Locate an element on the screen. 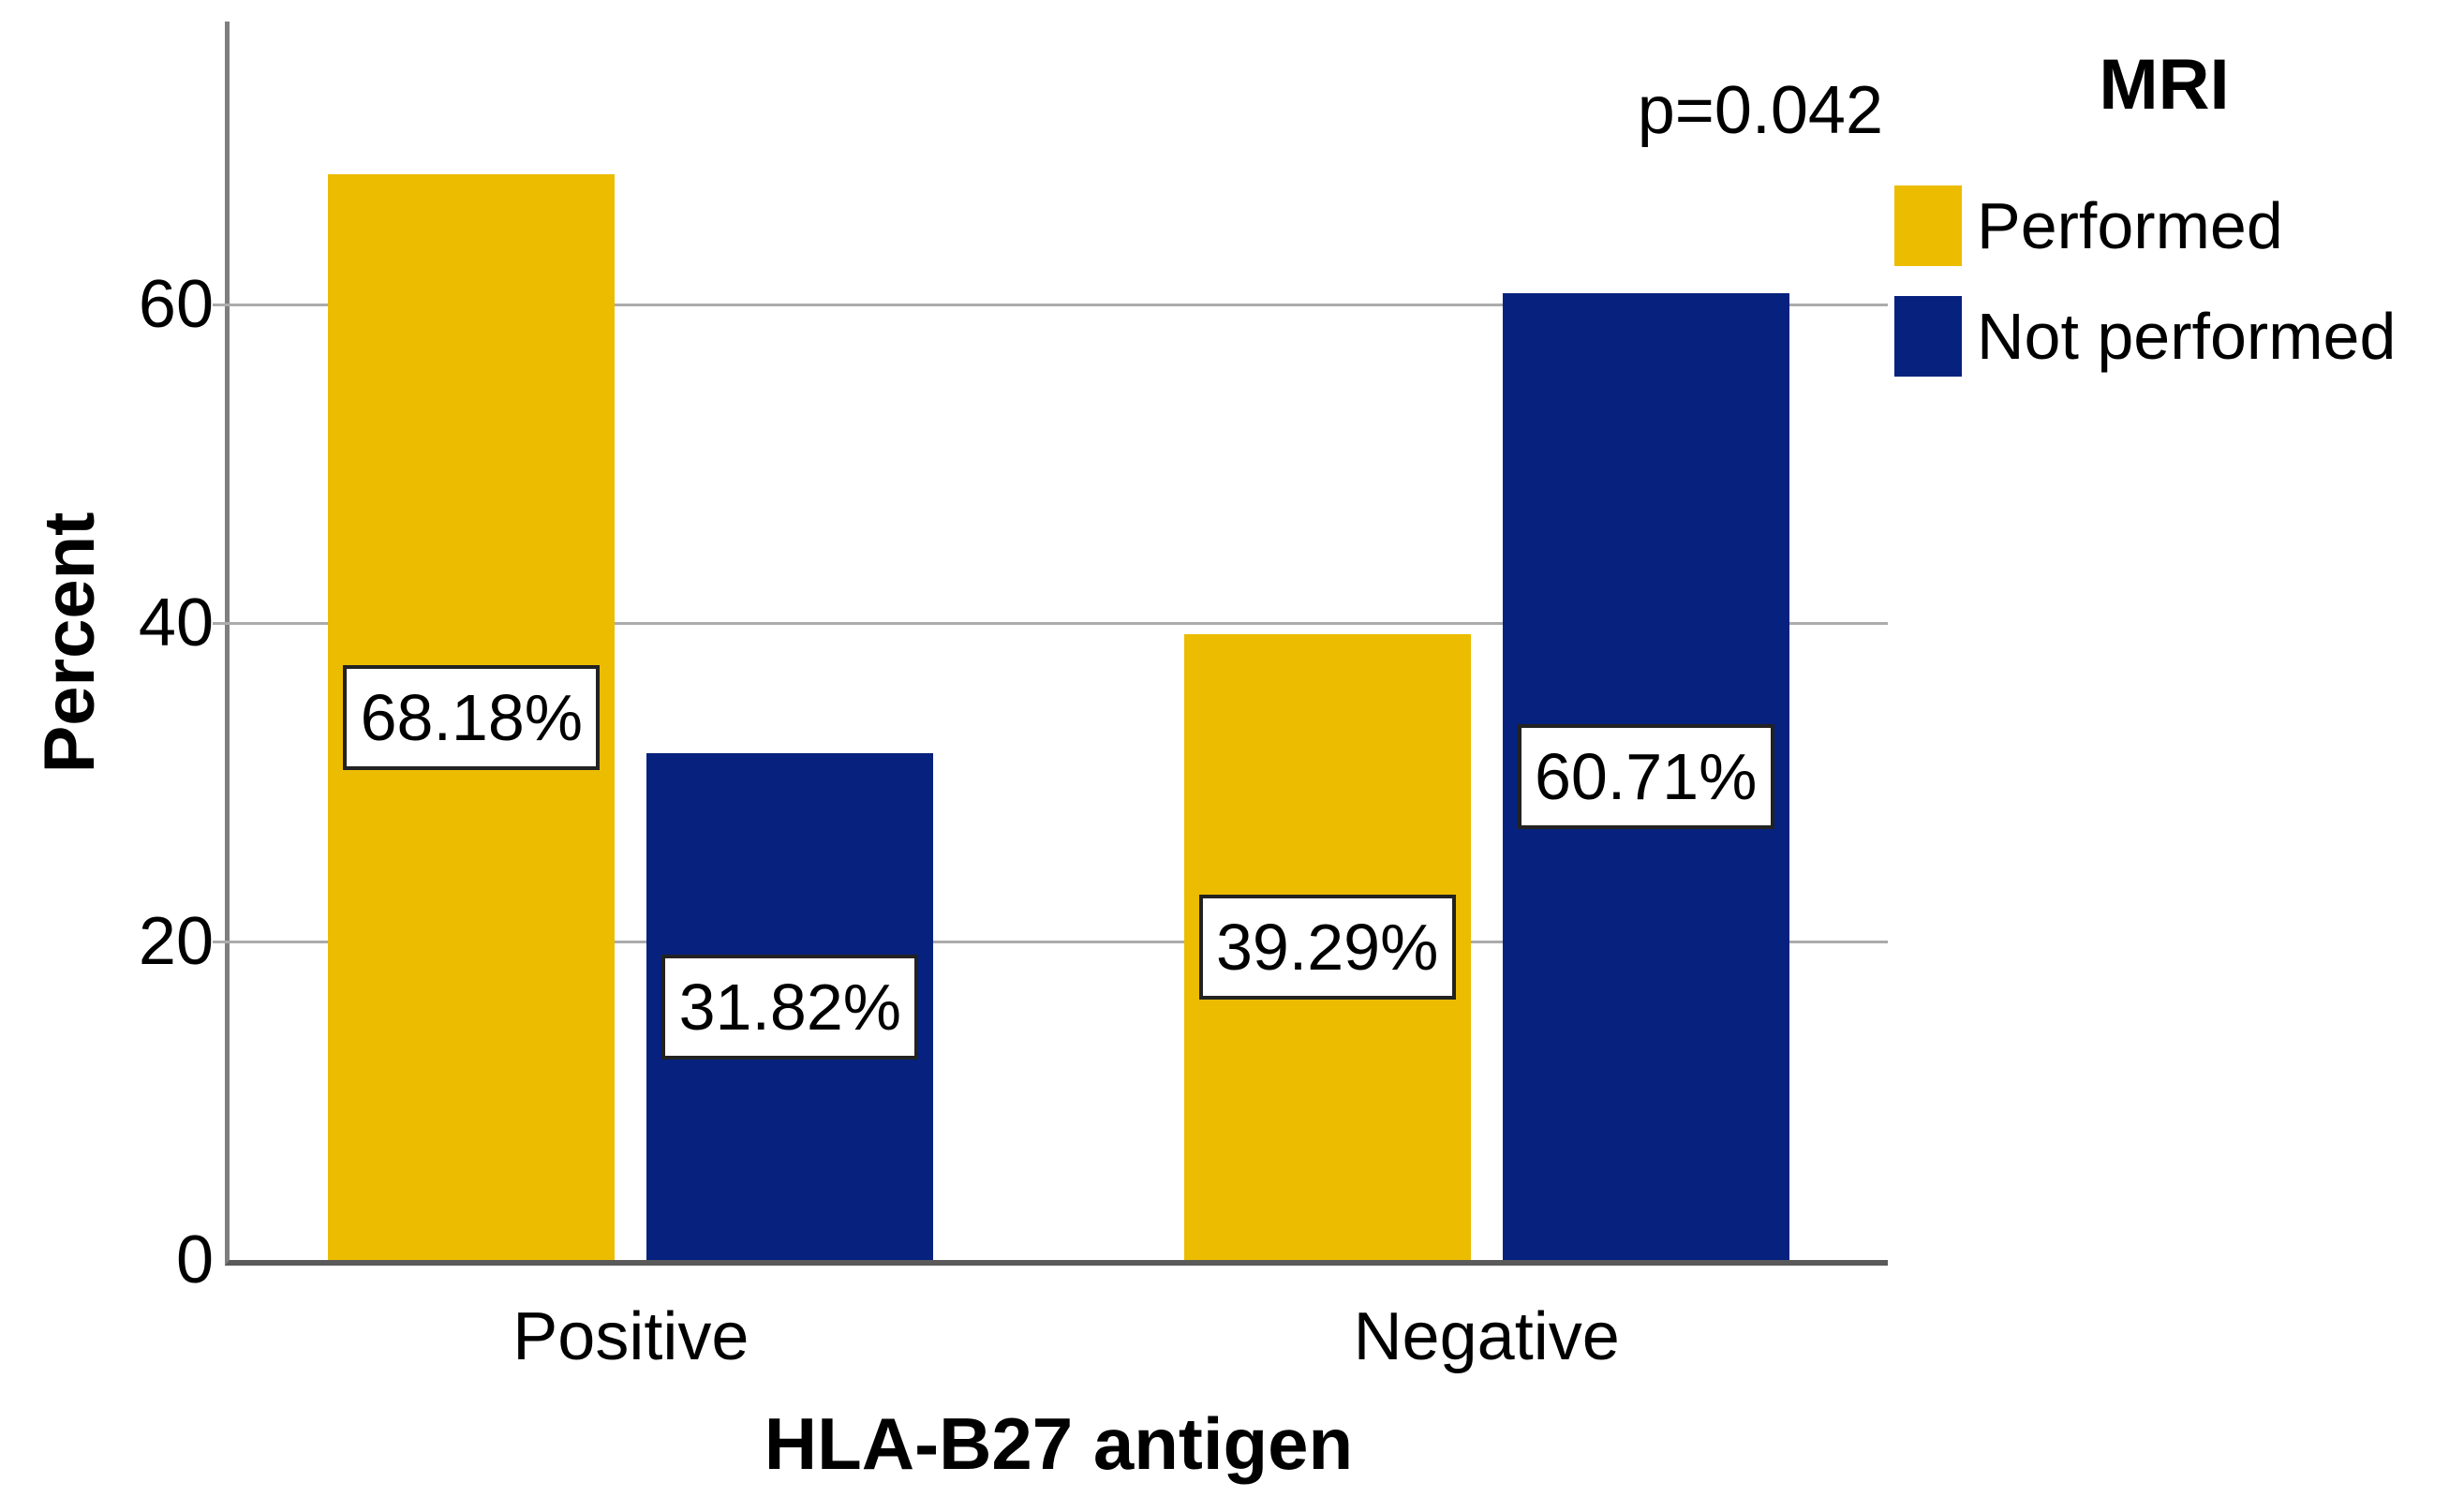 The image size is (2449, 1512). legend-entry-label-performed: Performed is located at coordinates (2130, 225).